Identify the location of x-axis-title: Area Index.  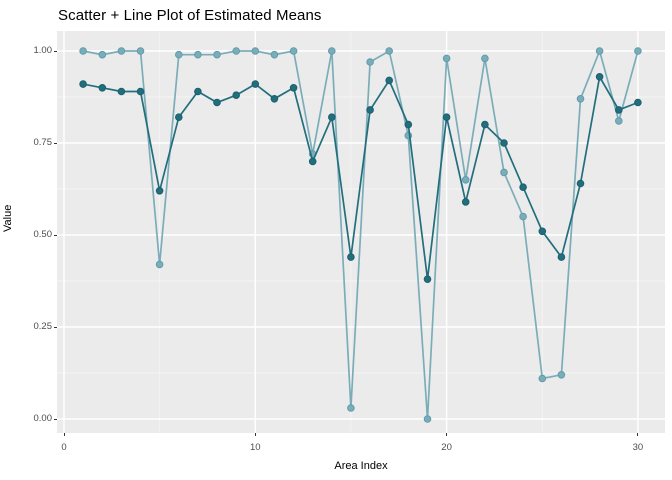
(361, 466).